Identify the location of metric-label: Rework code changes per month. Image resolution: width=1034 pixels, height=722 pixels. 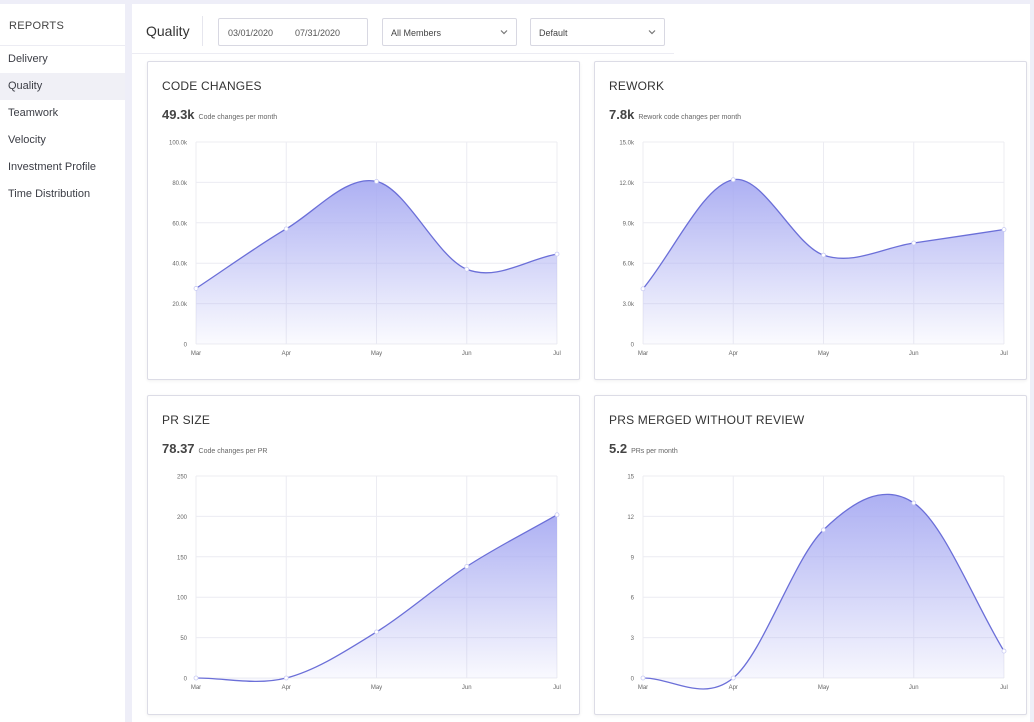
(690, 117).